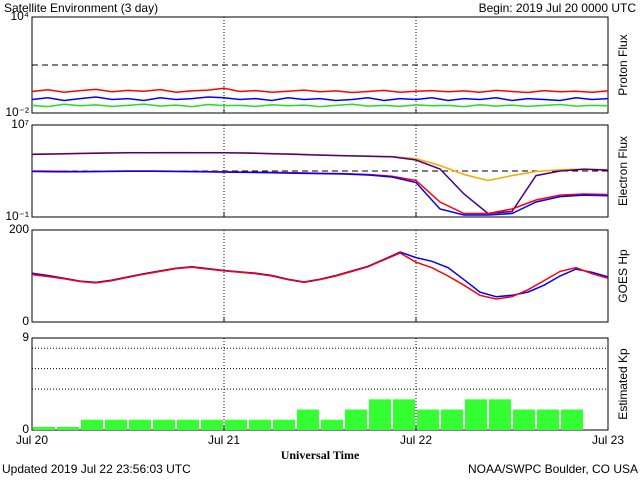  What do you see at coordinates (19, 16) in the screenshot?
I see `y-tick-label: 10⁴` at bounding box center [19, 16].